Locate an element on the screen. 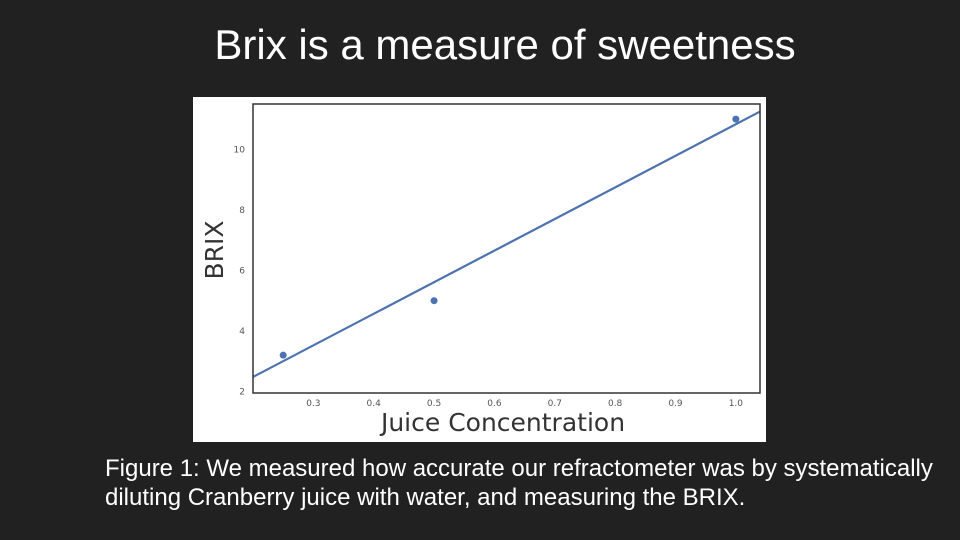 The width and height of the screenshot is (960, 540). y-axis-label: BRIX is located at coordinates (214, 249).